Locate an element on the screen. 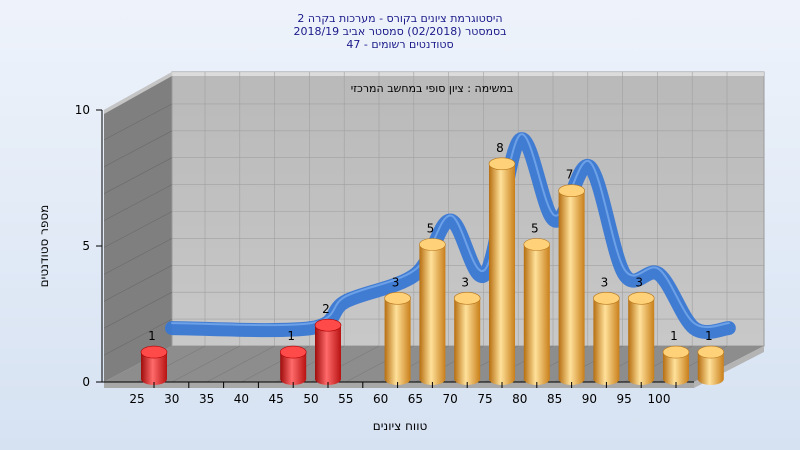 This screenshot has width=800, height=450. x-tick-label: 70 is located at coordinates (450, 399).